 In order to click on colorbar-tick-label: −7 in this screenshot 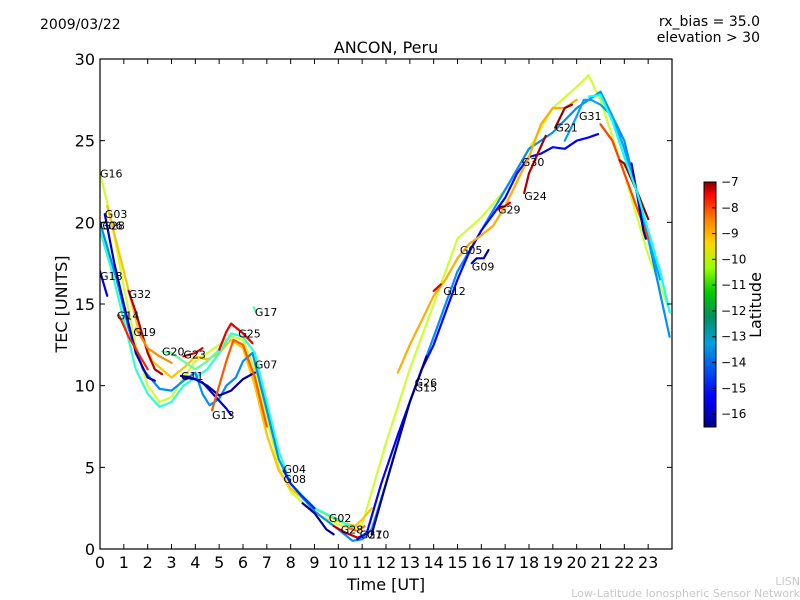, I will do `click(730, 182)`.